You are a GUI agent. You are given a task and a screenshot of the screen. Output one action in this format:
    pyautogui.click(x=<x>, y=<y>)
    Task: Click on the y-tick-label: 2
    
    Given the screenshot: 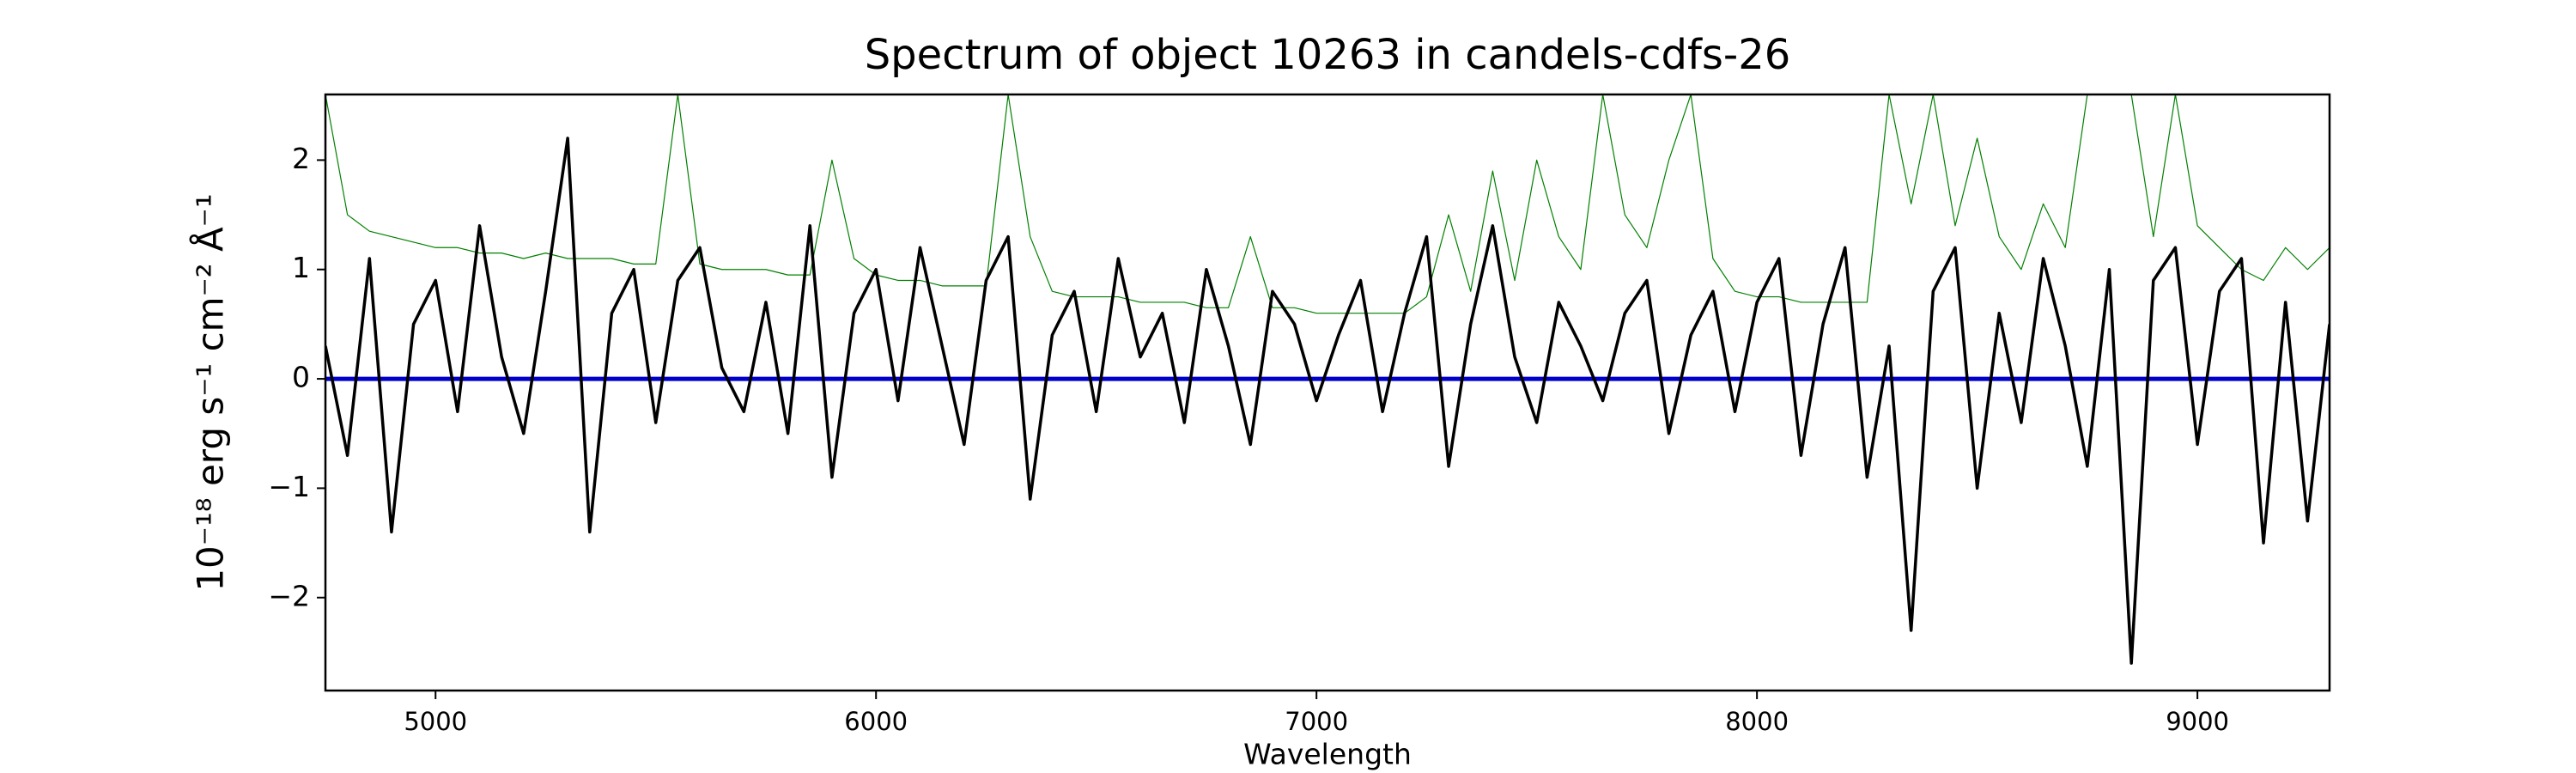 What is the action you would take?
    pyautogui.click(x=301, y=158)
    